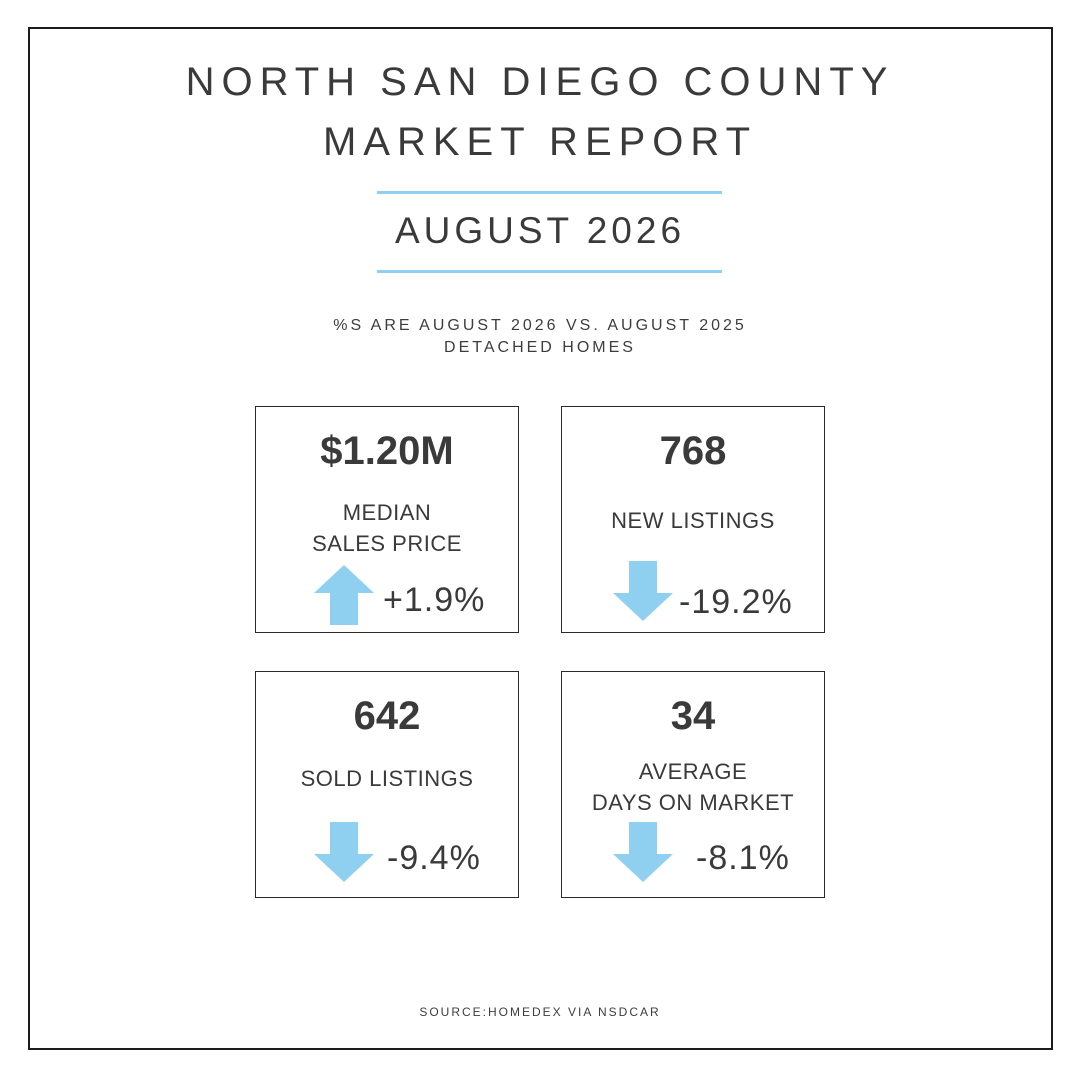 This screenshot has height=1080, width=1080. Describe the element at coordinates (693, 451) in the screenshot. I see `stat-value: 768` at that location.